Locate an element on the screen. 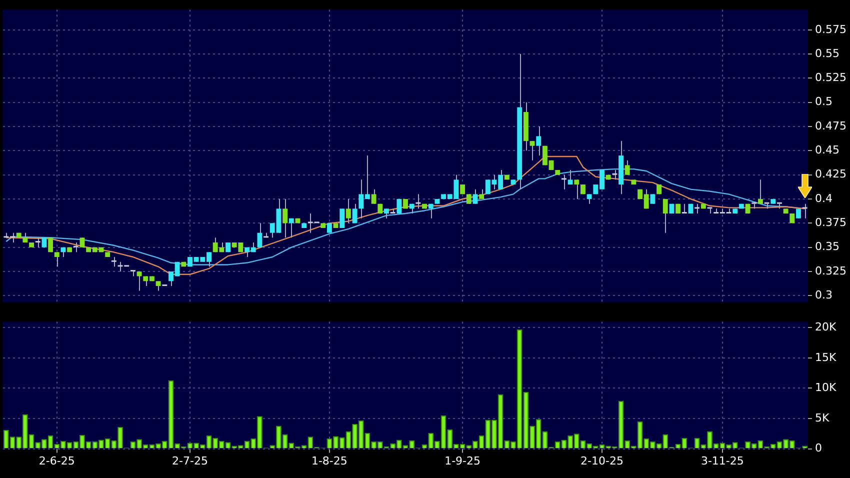 This screenshot has height=478, width=850. y-tick-label: 20K is located at coordinates (826, 327).